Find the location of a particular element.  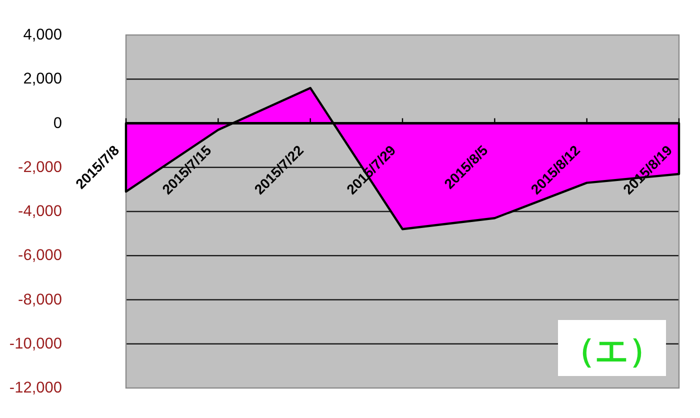

y-tick-label: -12,000 is located at coordinates (35, 388).